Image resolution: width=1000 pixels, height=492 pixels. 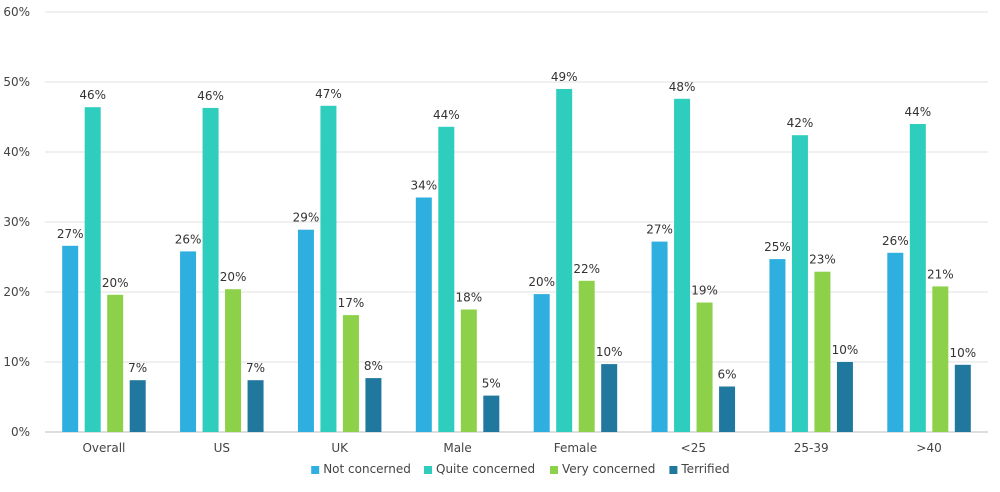 I want to click on data-label: 23%, so click(x=822, y=260).